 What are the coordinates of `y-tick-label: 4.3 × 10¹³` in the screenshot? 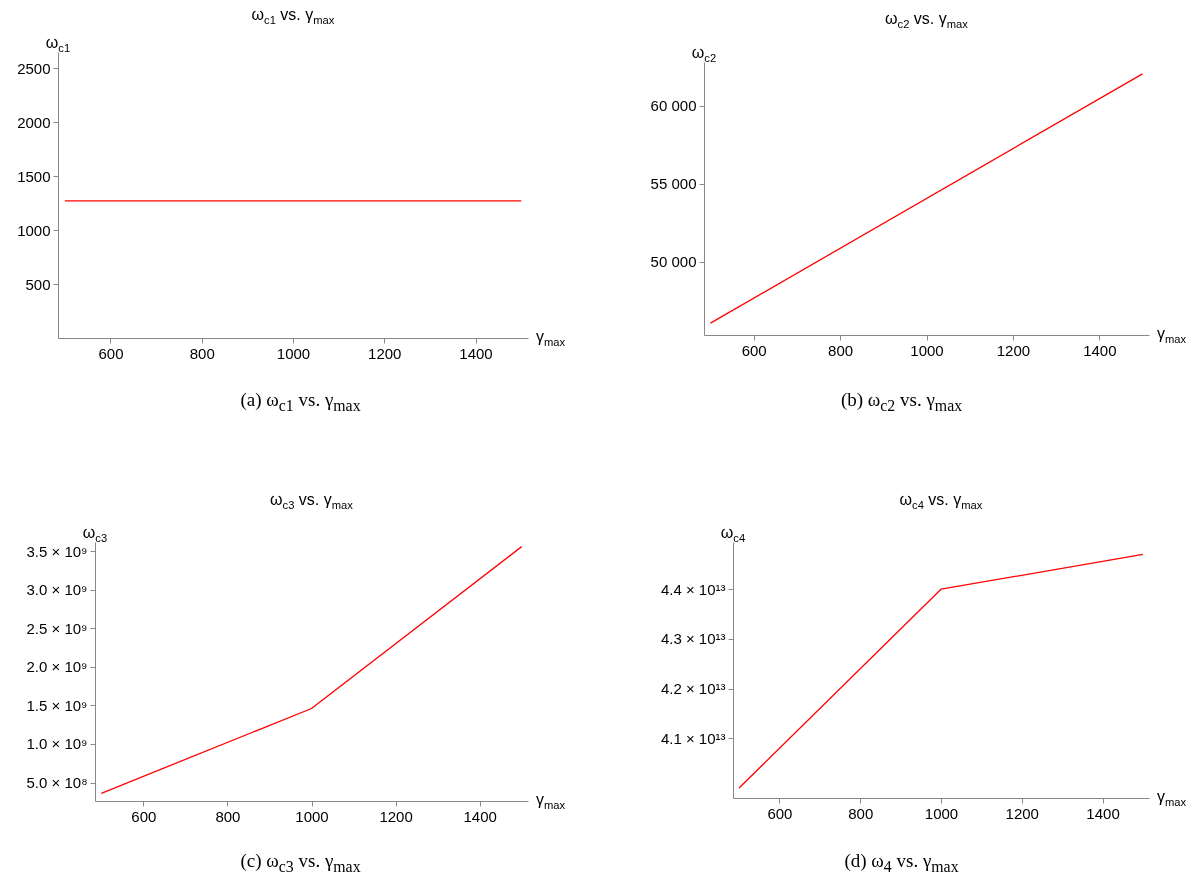 It's located at (693, 639).